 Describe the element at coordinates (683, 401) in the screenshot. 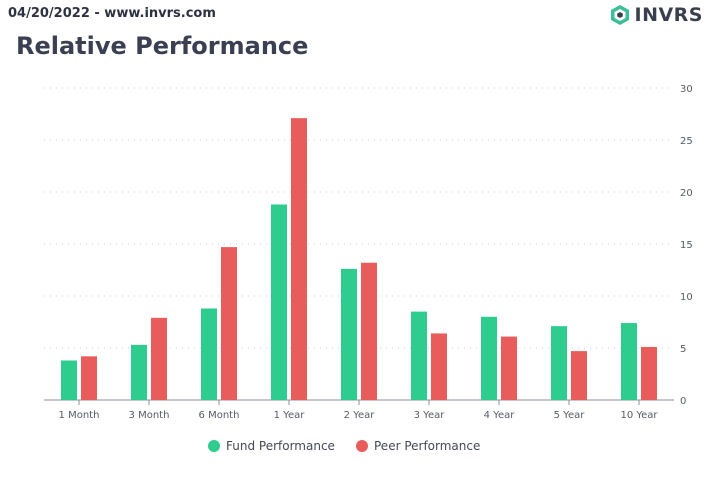

I see `y-tick-label: 0` at that location.